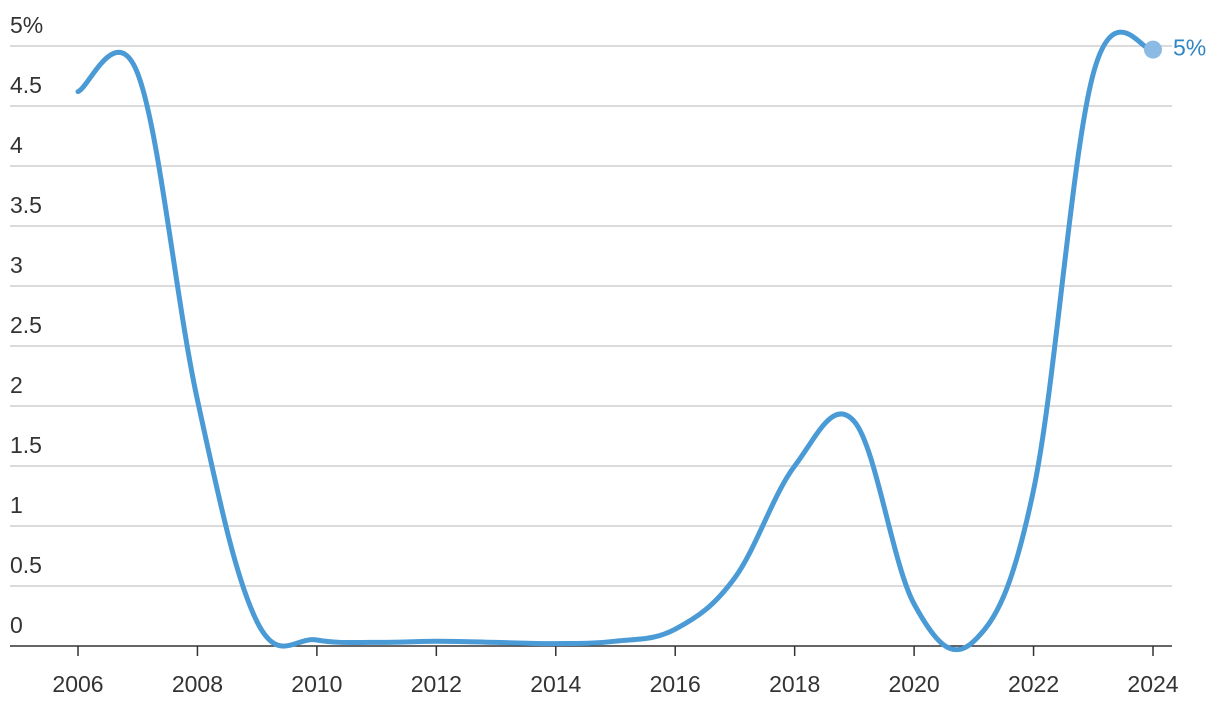 The width and height of the screenshot is (1220, 712). I want to click on y-tick-label: 0, so click(16, 625).